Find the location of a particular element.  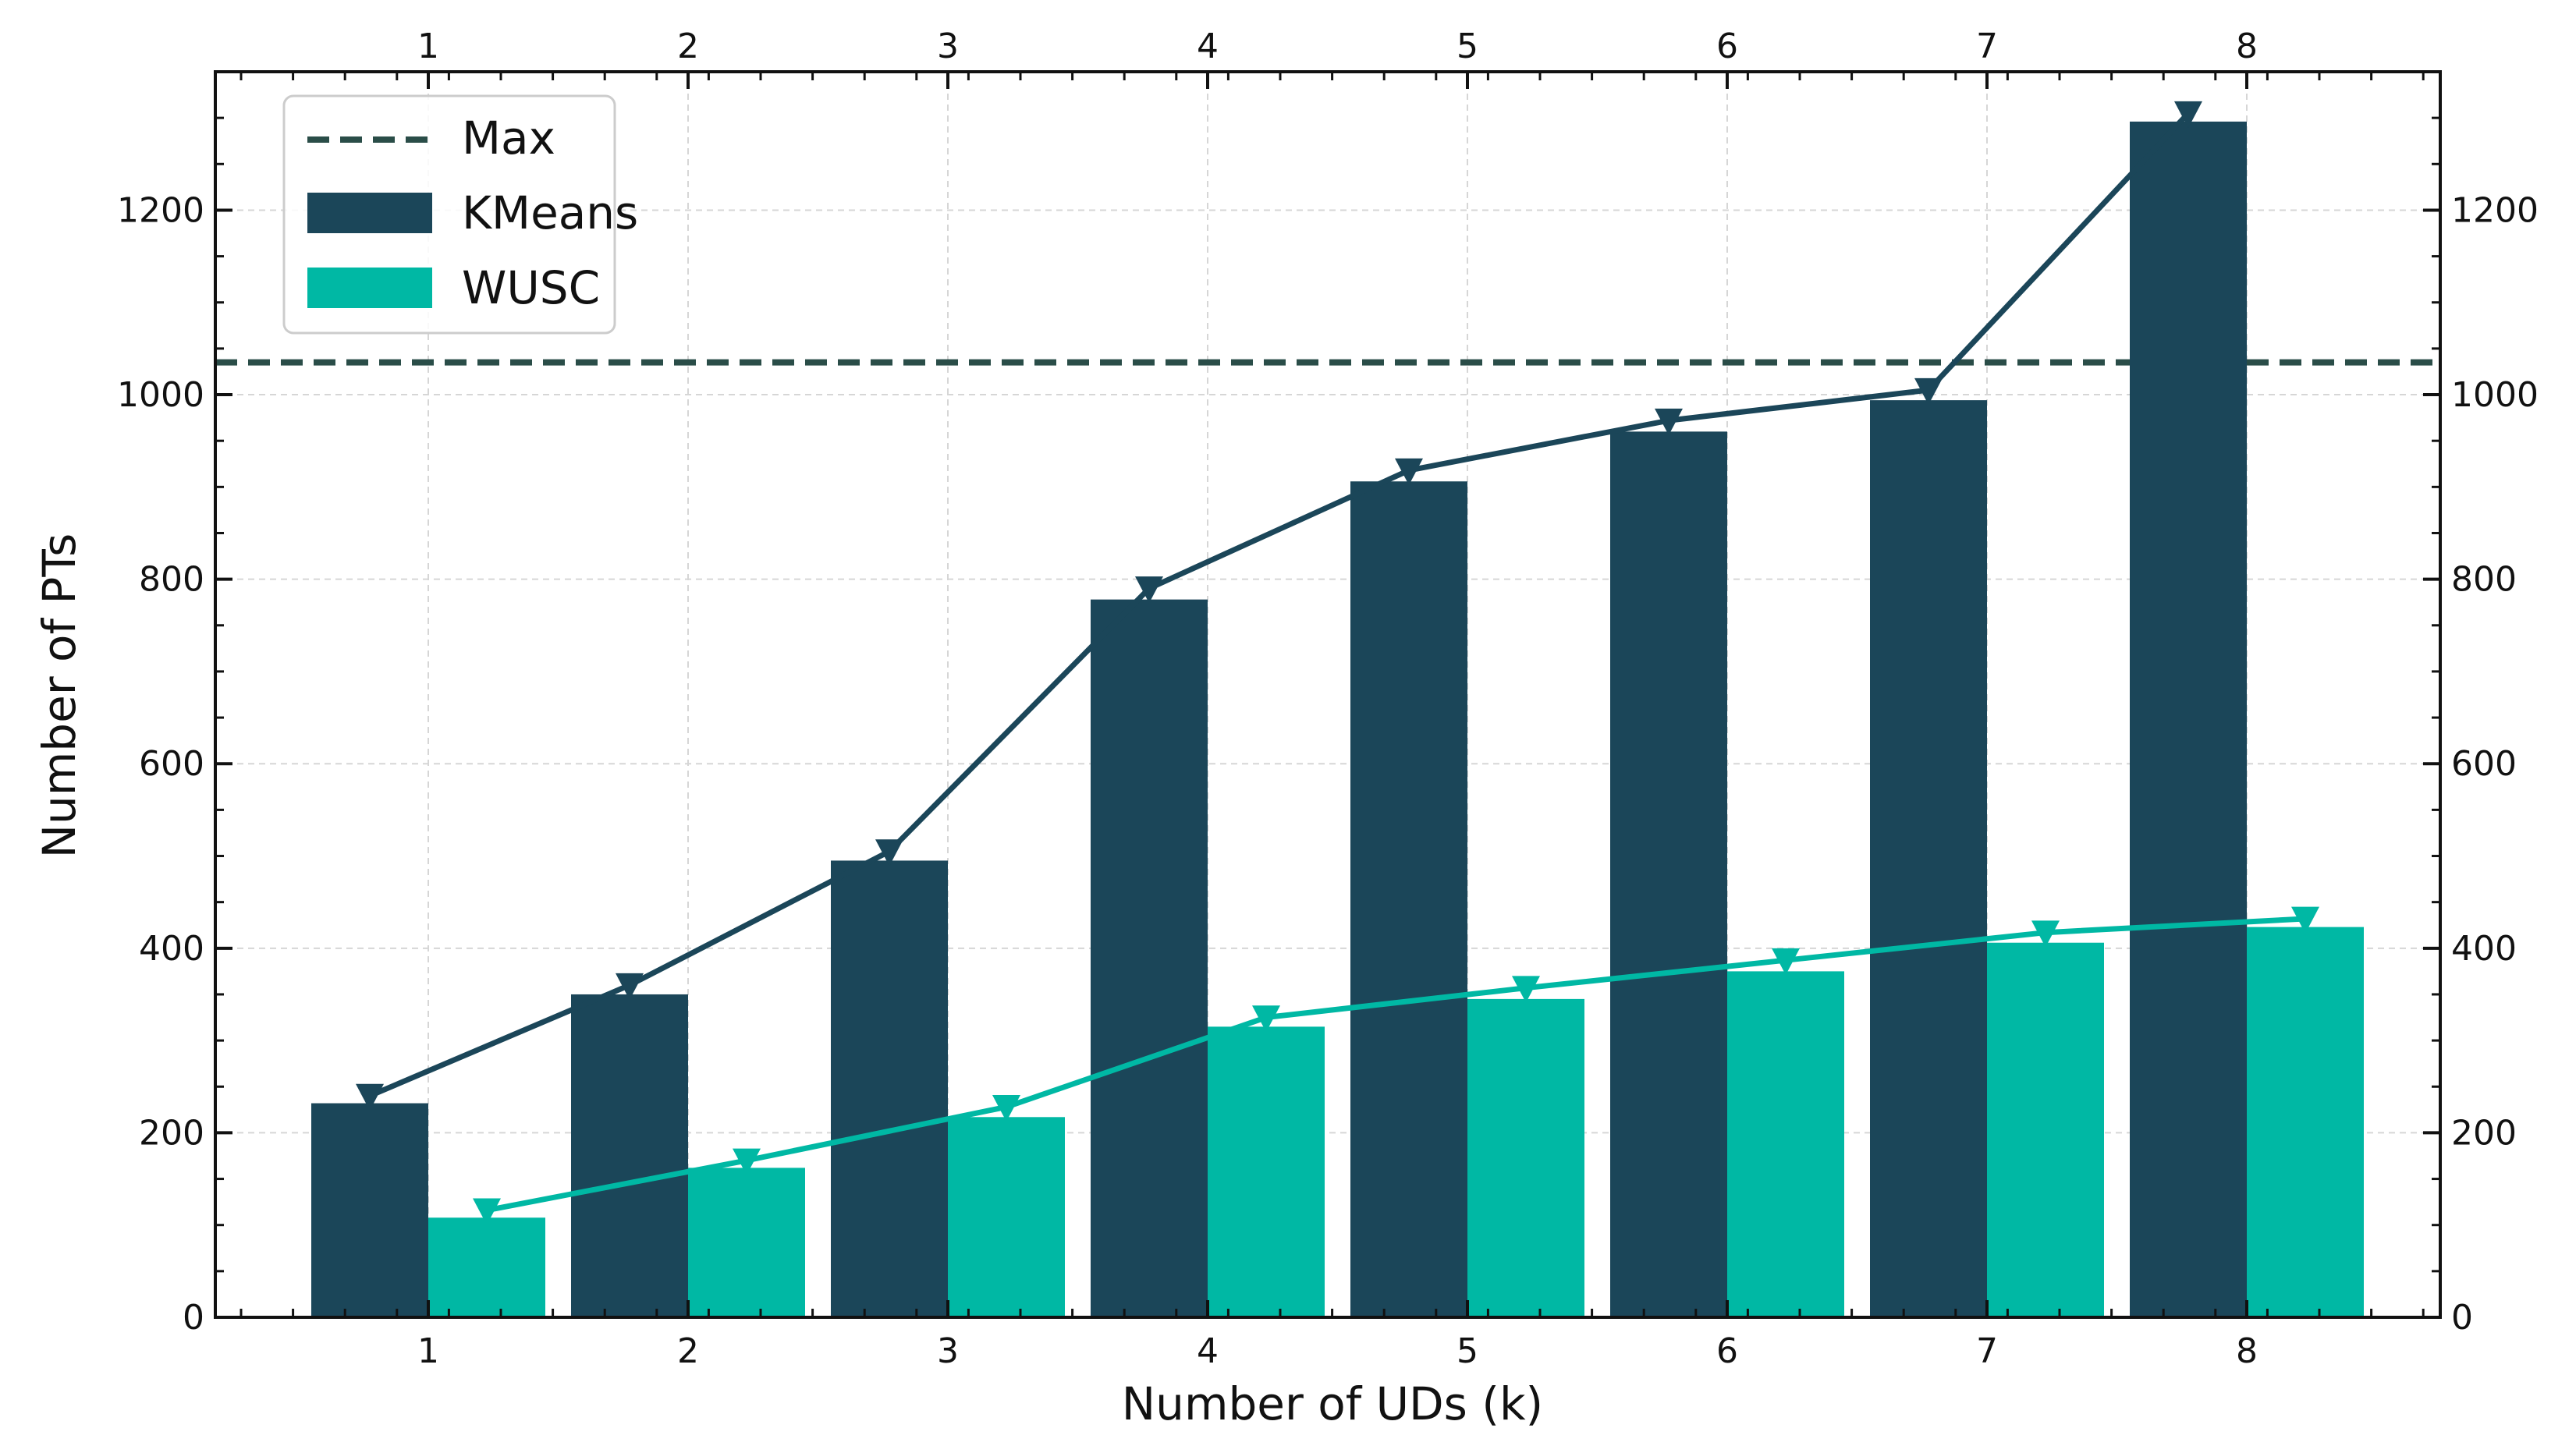

x-tick-label-top: 2 is located at coordinates (688, 46).